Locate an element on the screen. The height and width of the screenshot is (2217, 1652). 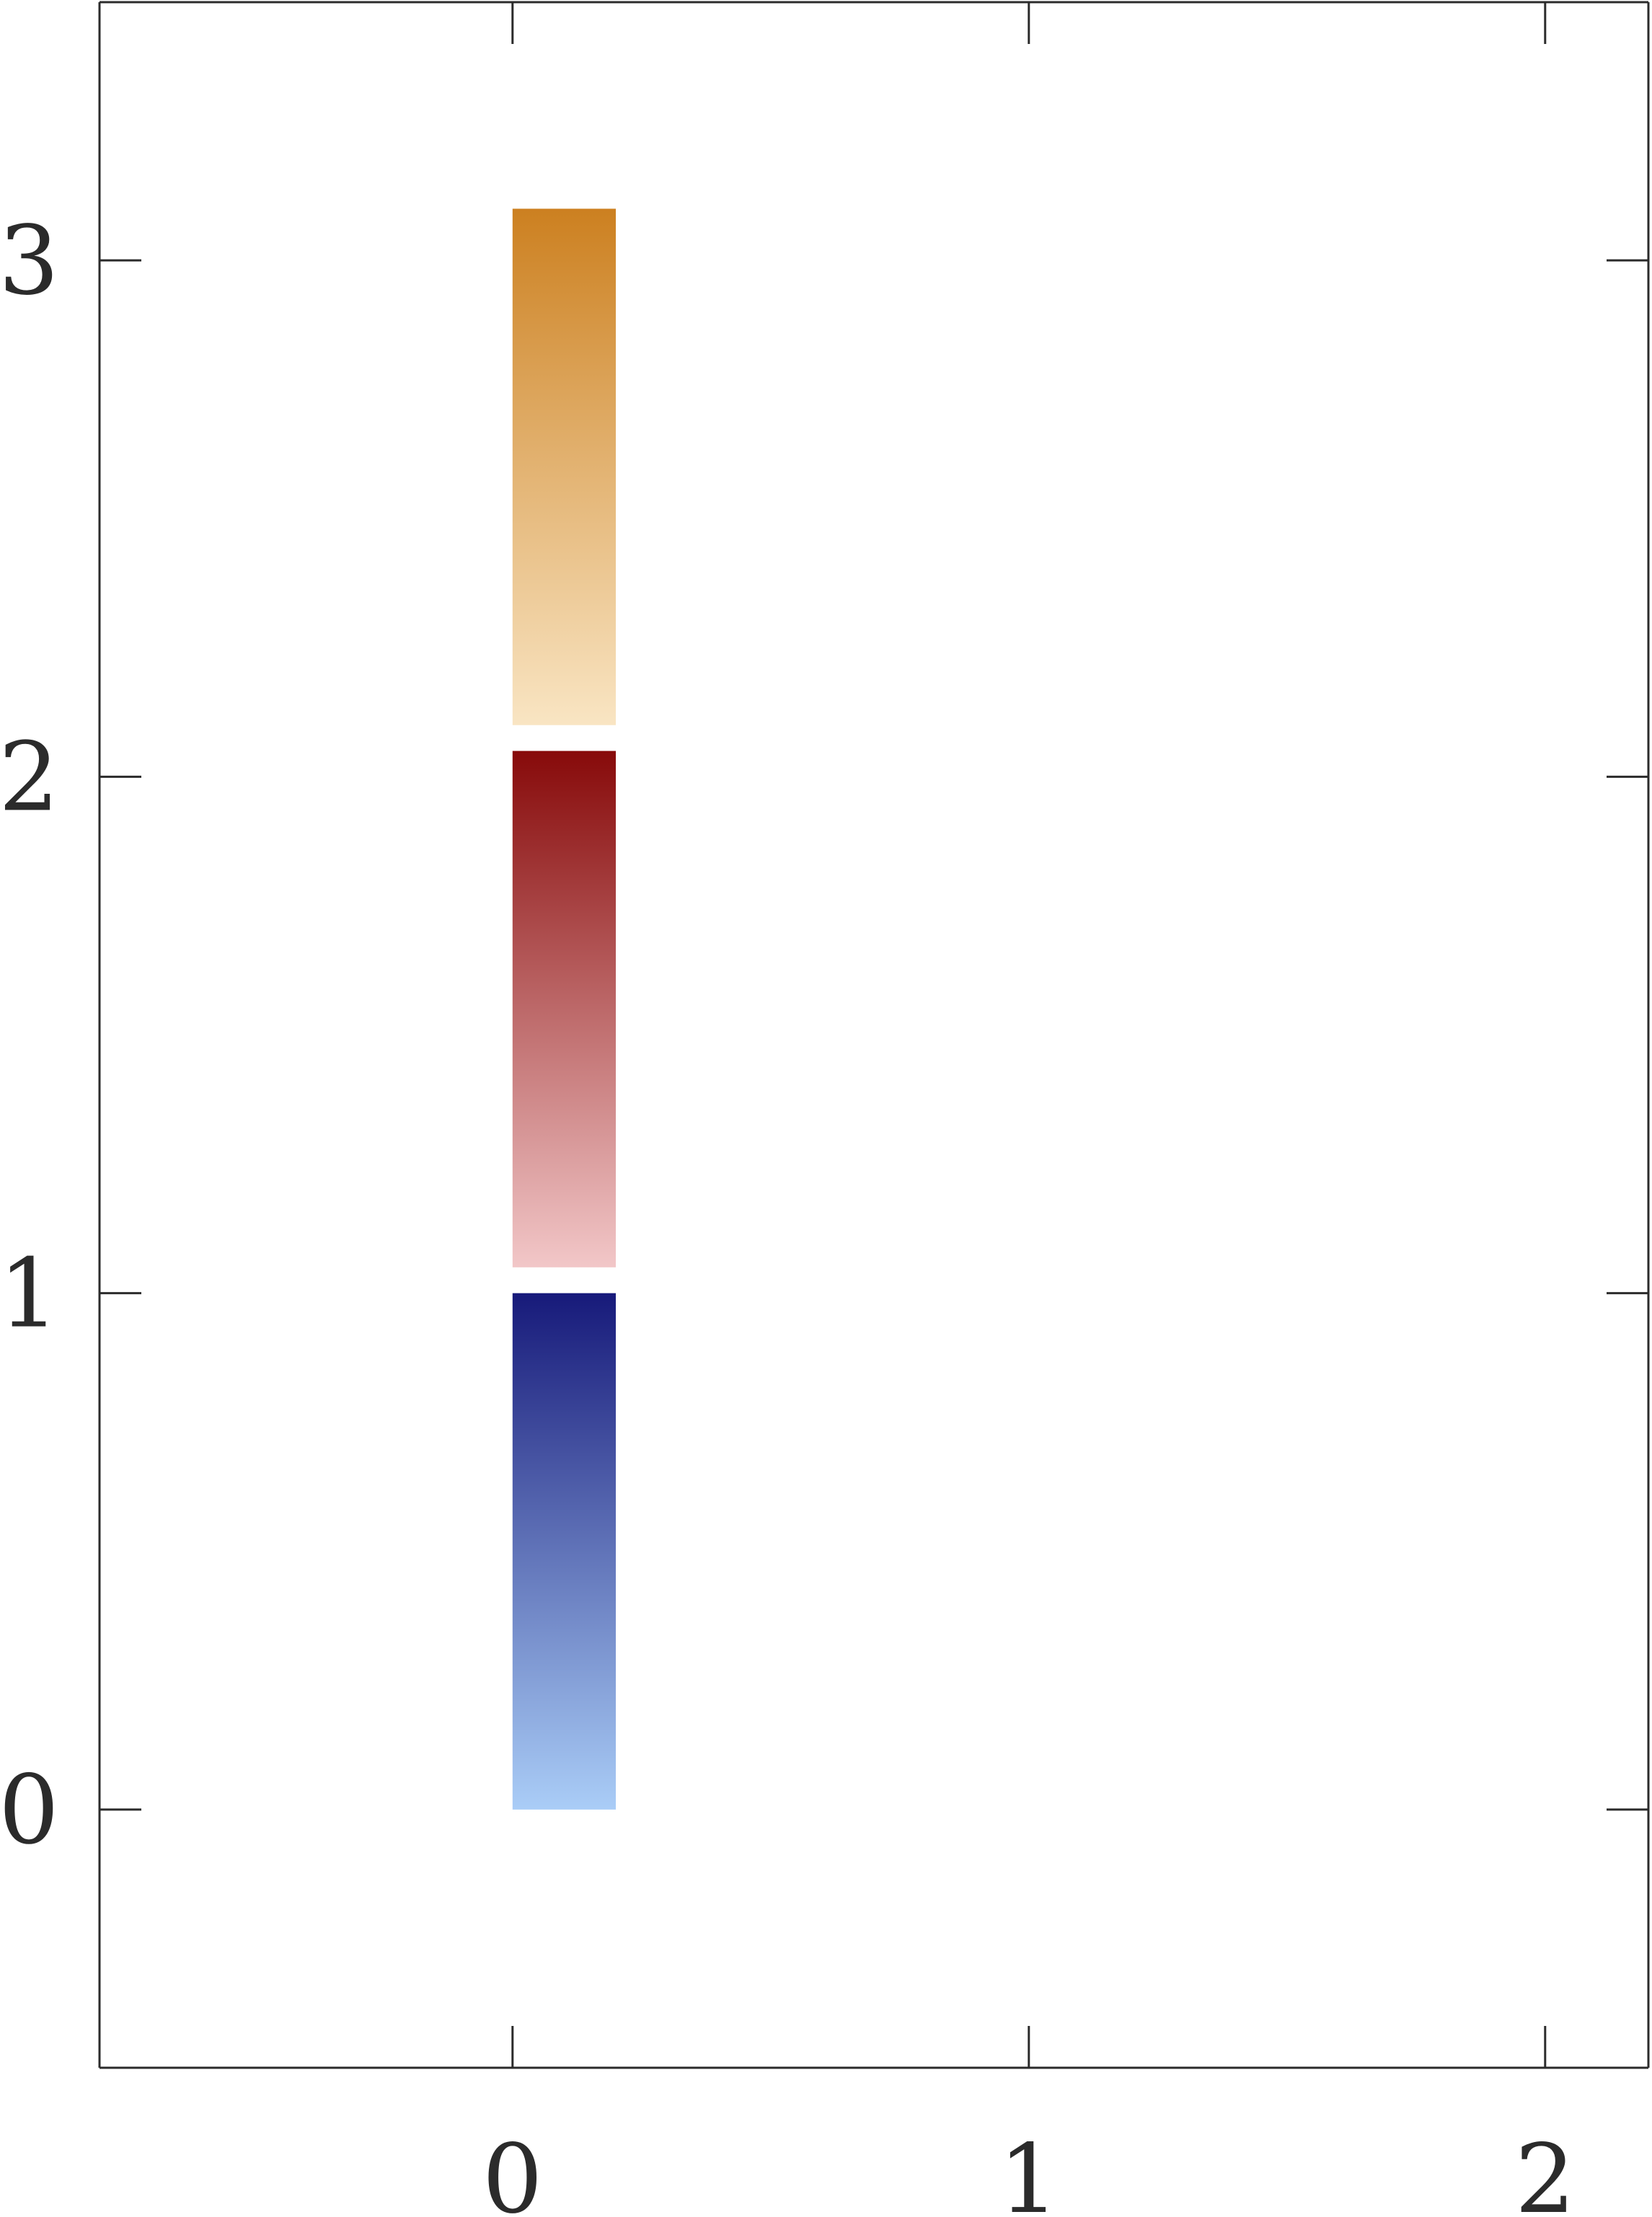
bars-layer is located at coordinates (564, 1009).